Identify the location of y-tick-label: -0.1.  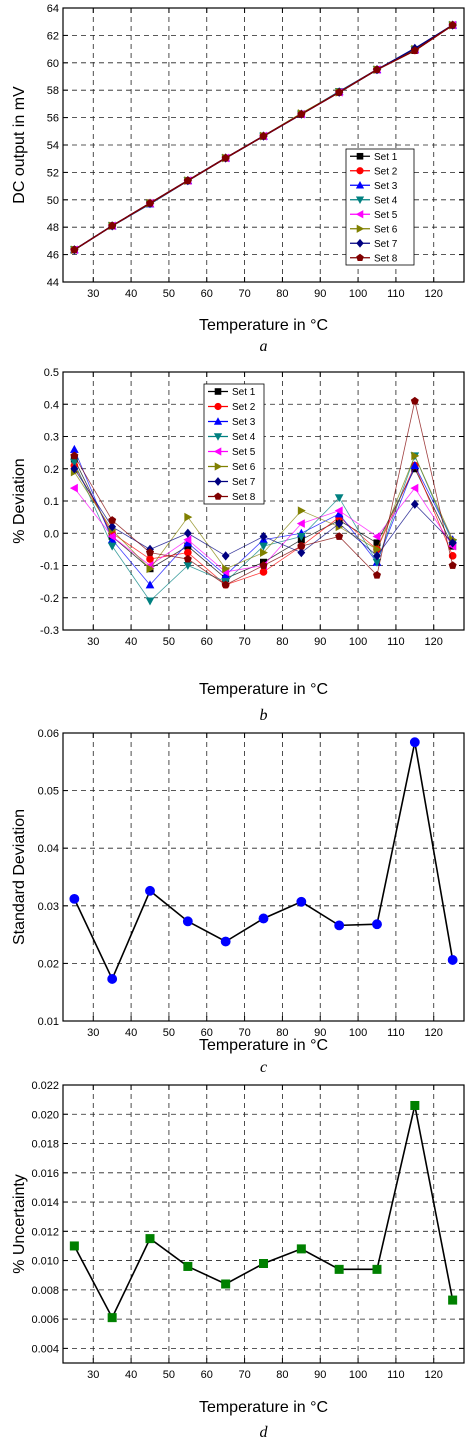
(49, 567).